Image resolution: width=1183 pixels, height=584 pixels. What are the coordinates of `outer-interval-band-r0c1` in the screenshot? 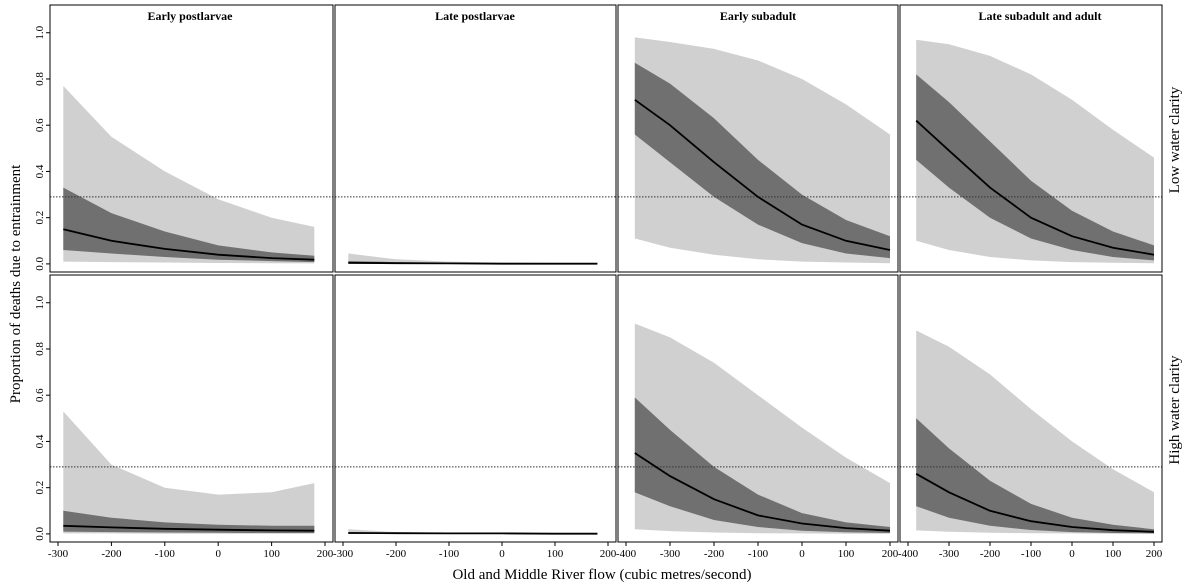 It's located at (473, 258).